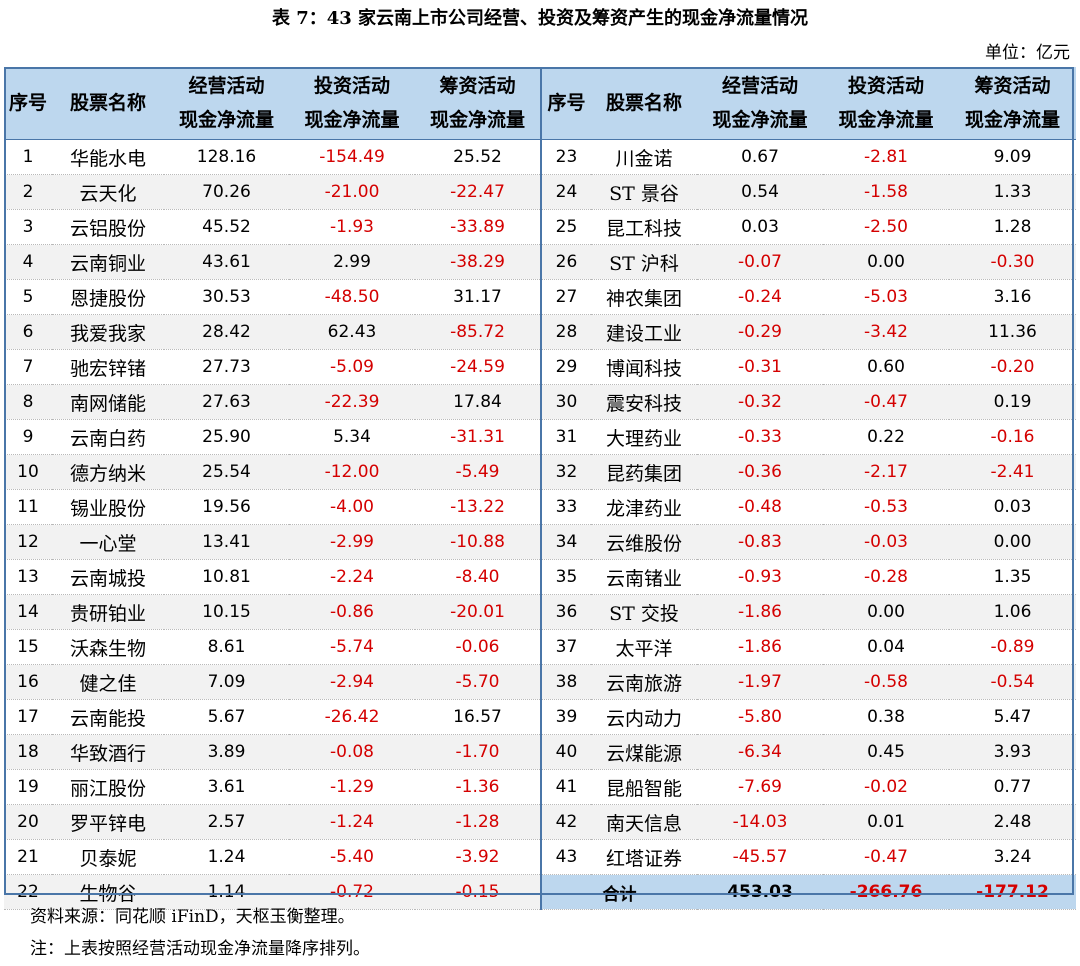 The width and height of the screenshot is (1080, 966). What do you see at coordinates (192, 917) in the screenshot?
I see `source-note: 资料来源：同花顺 iFinD，天枢玉衡整理。` at bounding box center [192, 917].